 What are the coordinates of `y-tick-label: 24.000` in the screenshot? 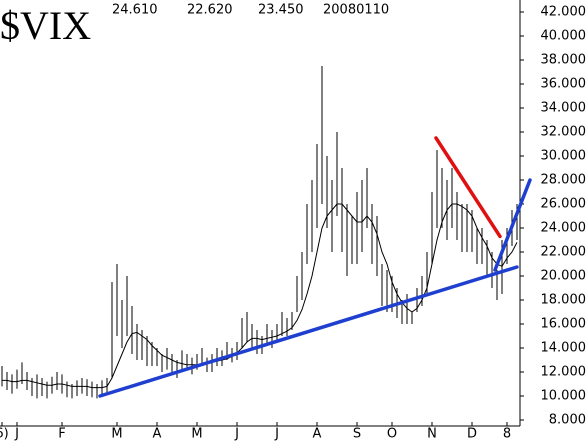 It's located at (564, 228).